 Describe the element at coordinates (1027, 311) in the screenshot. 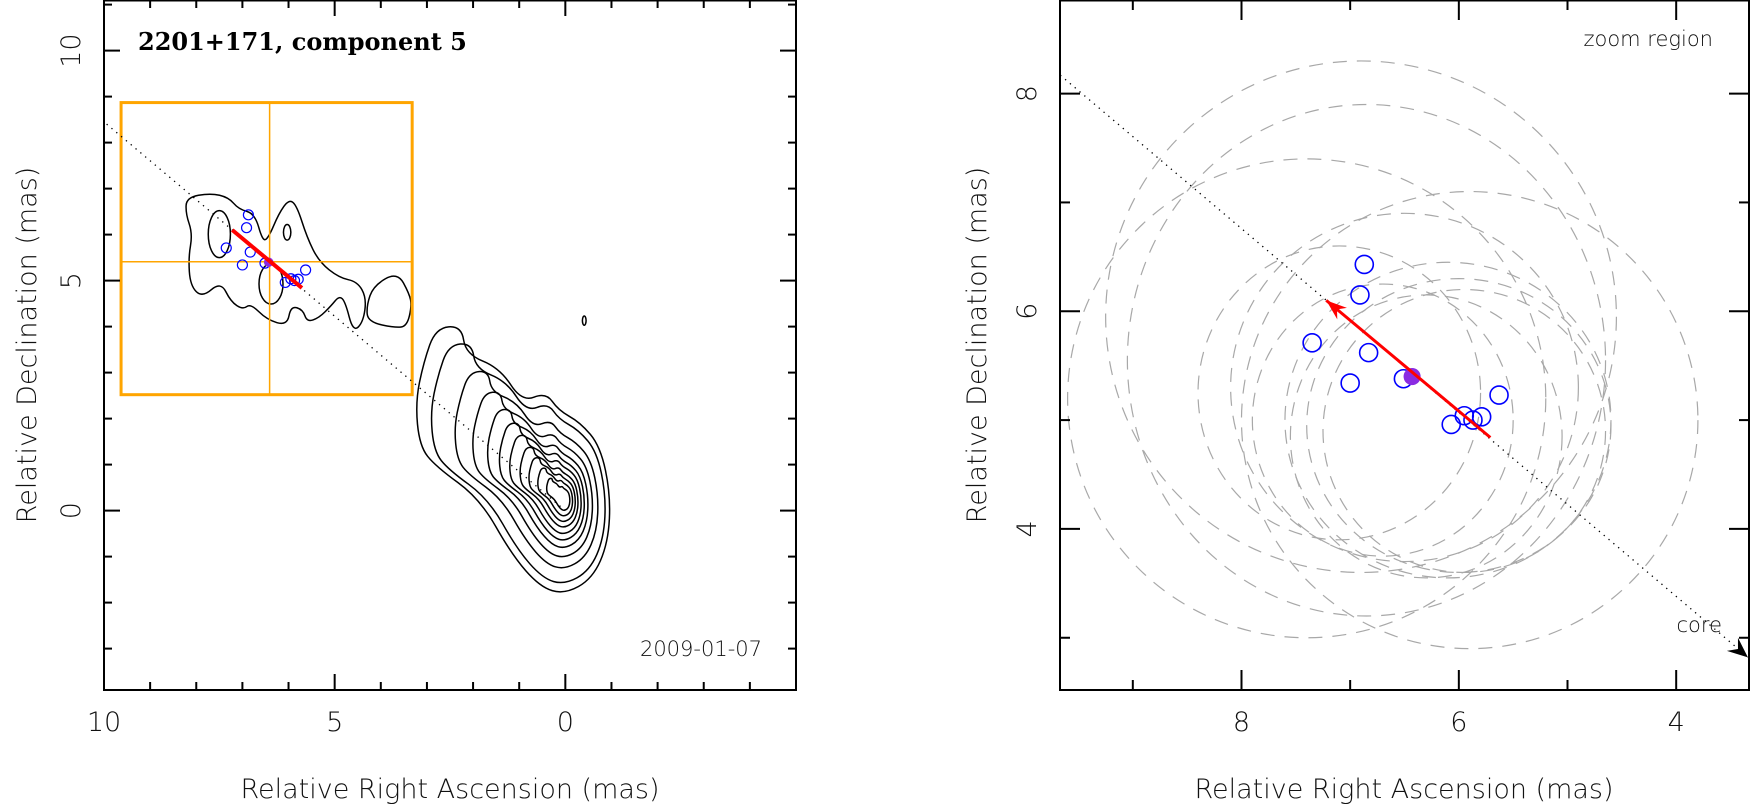

I see `y-tick-label: 6` at that location.